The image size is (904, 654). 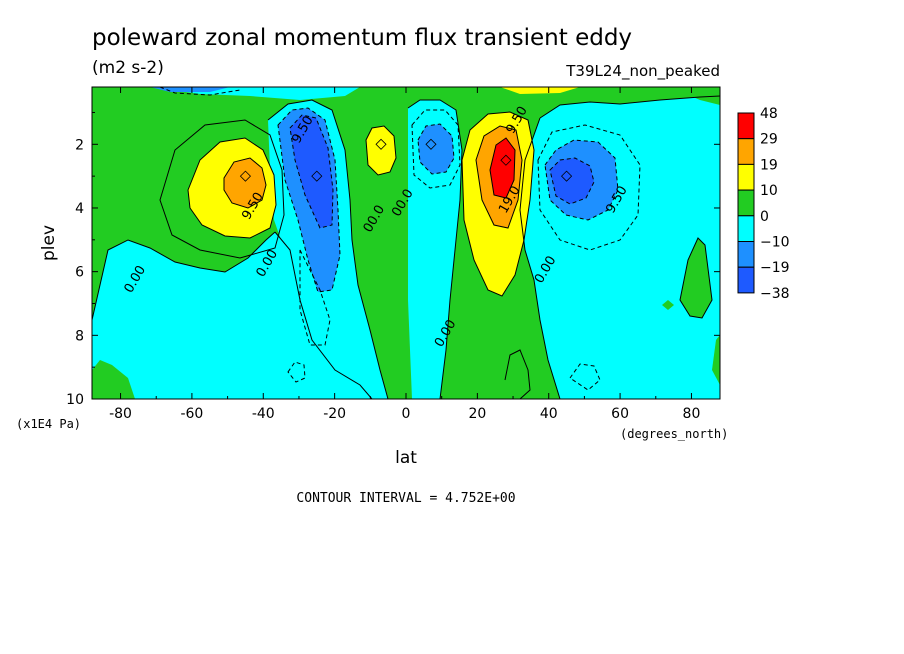 What do you see at coordinates (405, 349) in the screenshot?
I see `pos-island-equator` at bounding box center [405, 349].